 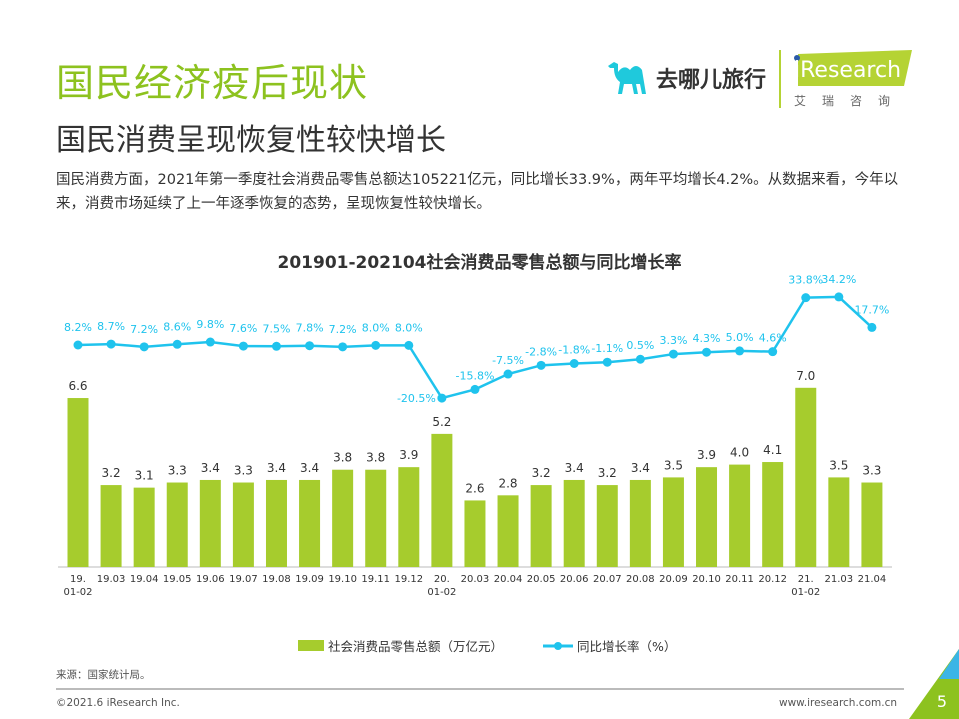 What do you see at coordinates (77, 386) in the screenshot?
I see `bar-label: 6.6` at bounding box center [77, 386].